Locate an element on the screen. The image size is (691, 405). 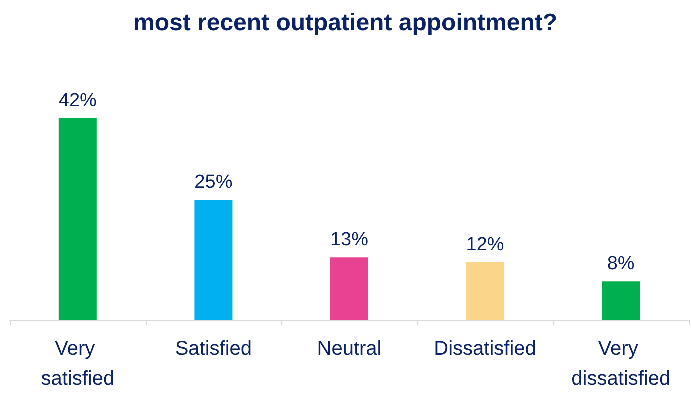
x-tick-label: Satisfied is located at coordinates (213, 349).